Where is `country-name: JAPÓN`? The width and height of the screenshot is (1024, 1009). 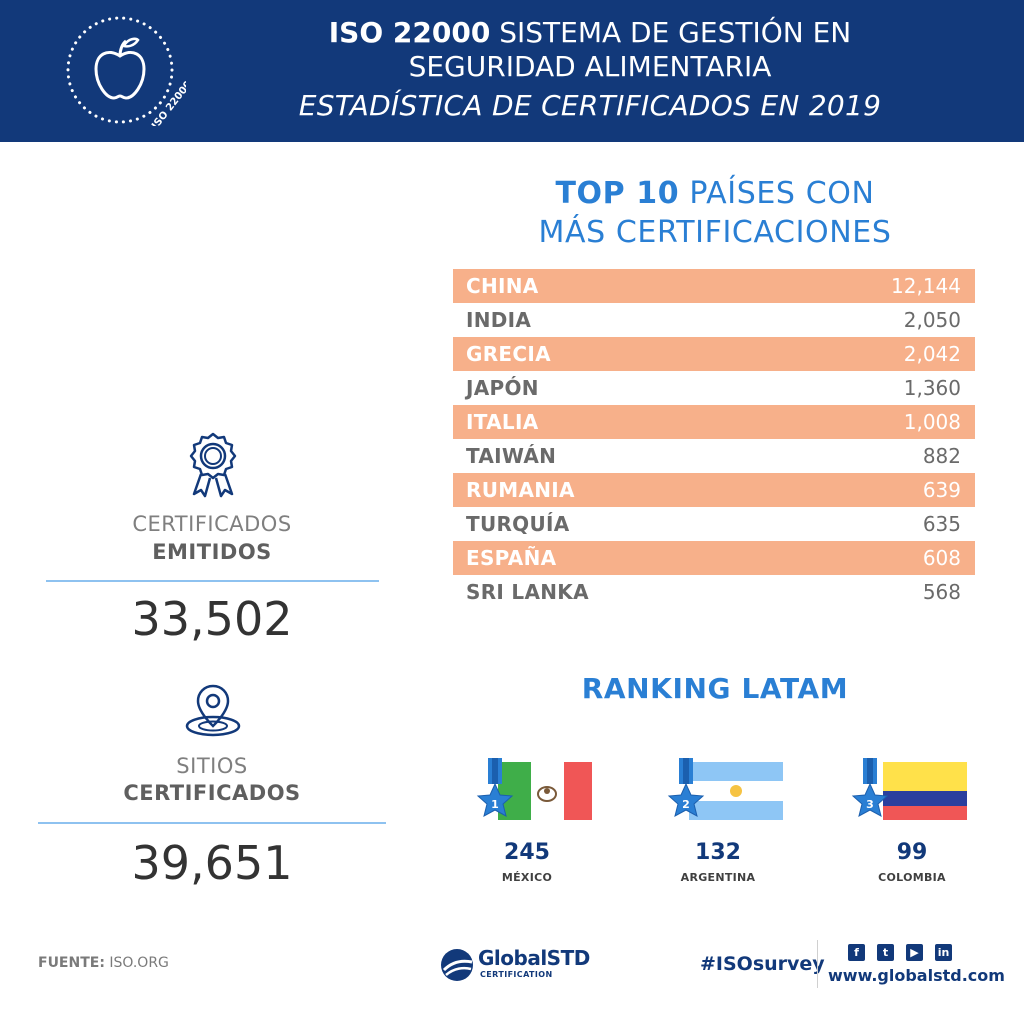 country-name: JAPÓN is located at coordinates (502, 388).